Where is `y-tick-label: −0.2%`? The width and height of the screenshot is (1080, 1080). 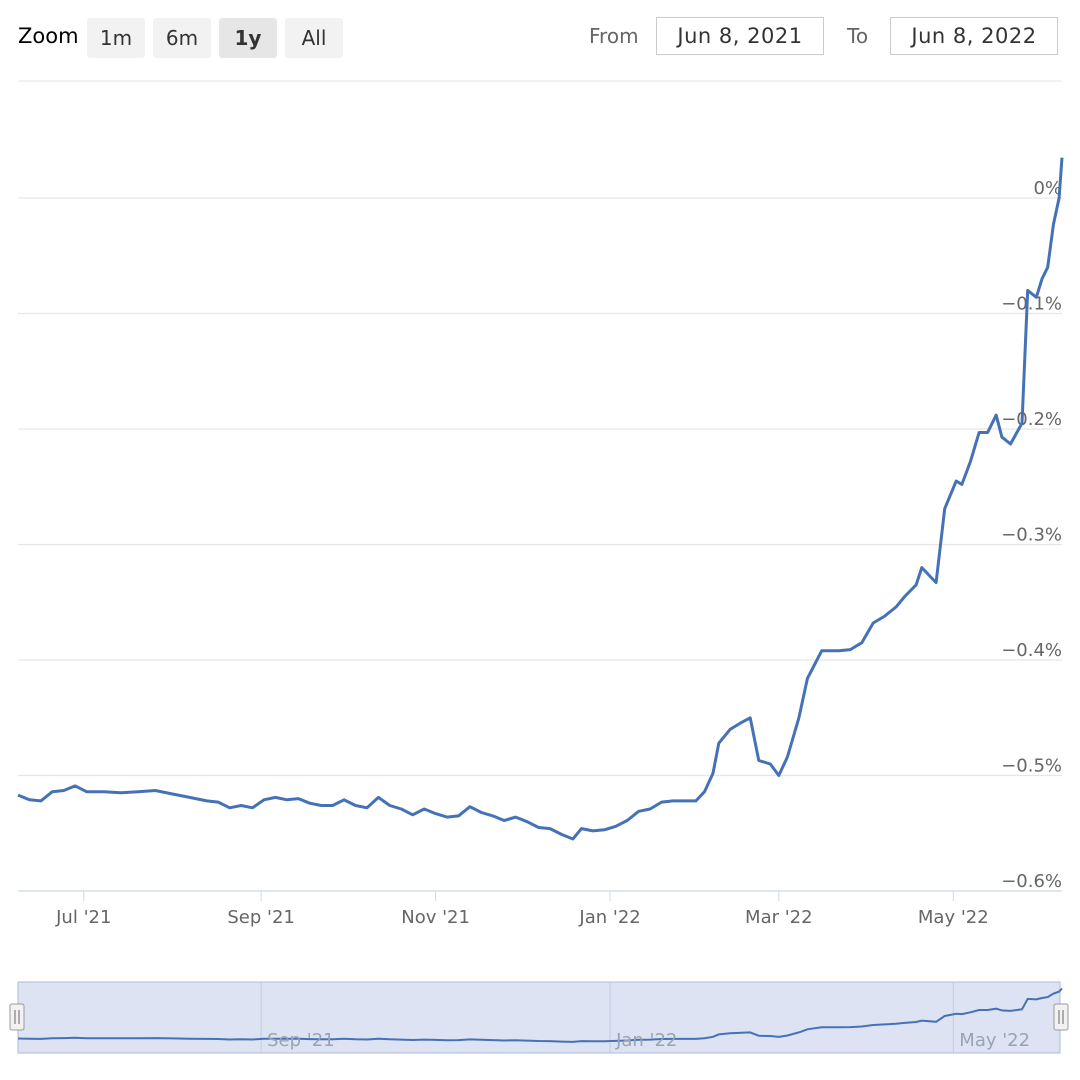 y-tick-label: −0.2% is located at coordinates (1031, 419).